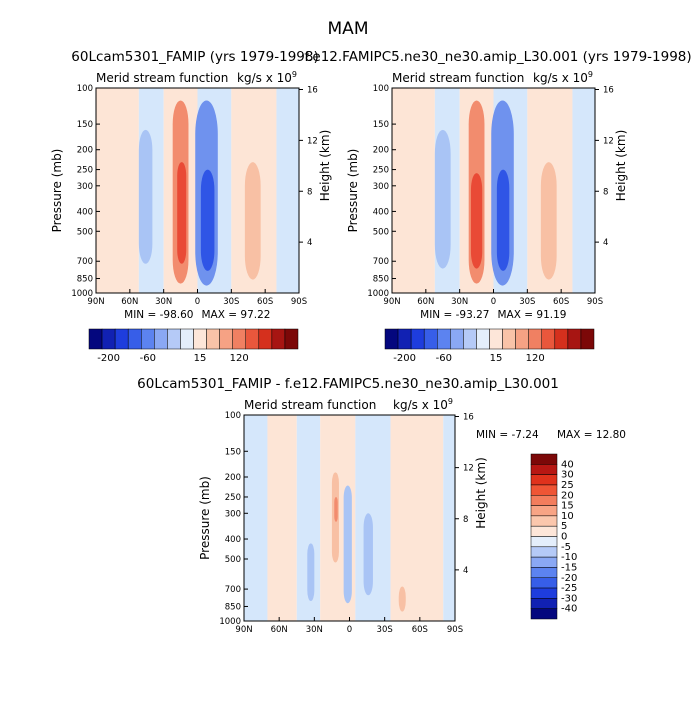 The height and width of the screenshot is (707, 696). I want to click on height-tick-label: 4, so click(465, 571).